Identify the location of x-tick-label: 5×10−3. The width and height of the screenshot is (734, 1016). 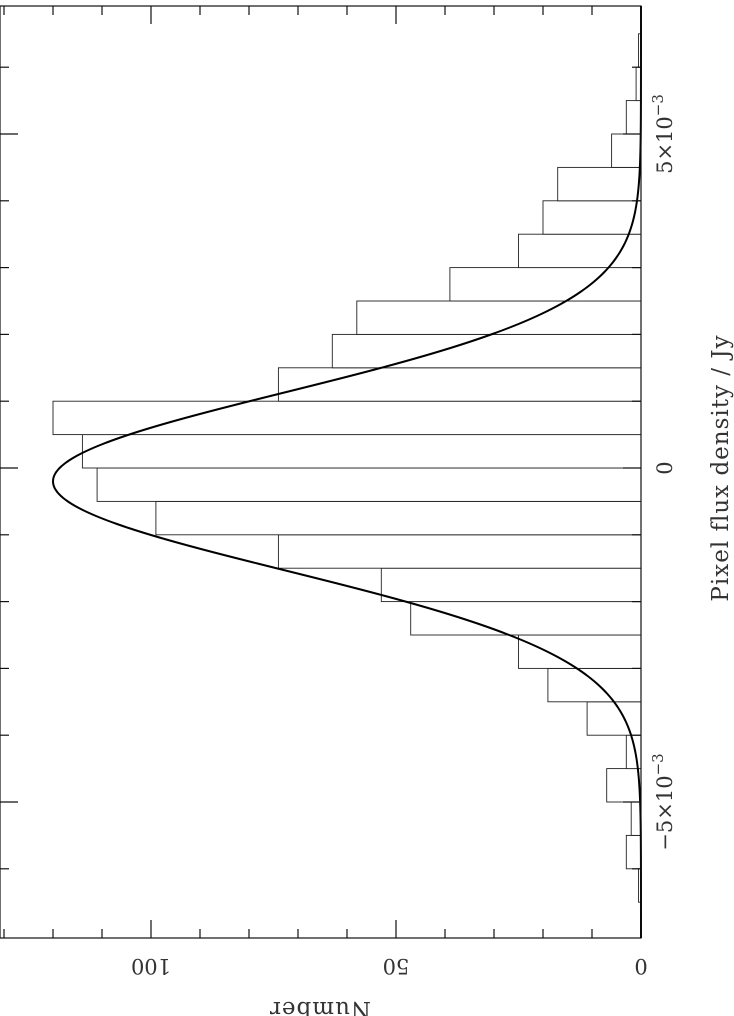
(663, 134).